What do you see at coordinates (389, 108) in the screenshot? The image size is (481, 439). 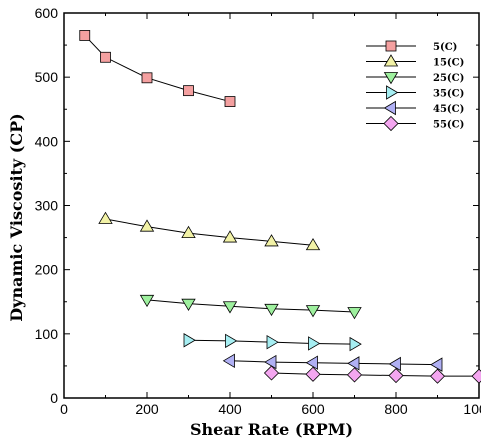 I see `legend-45c-marker` at bounding box center [389, 108].